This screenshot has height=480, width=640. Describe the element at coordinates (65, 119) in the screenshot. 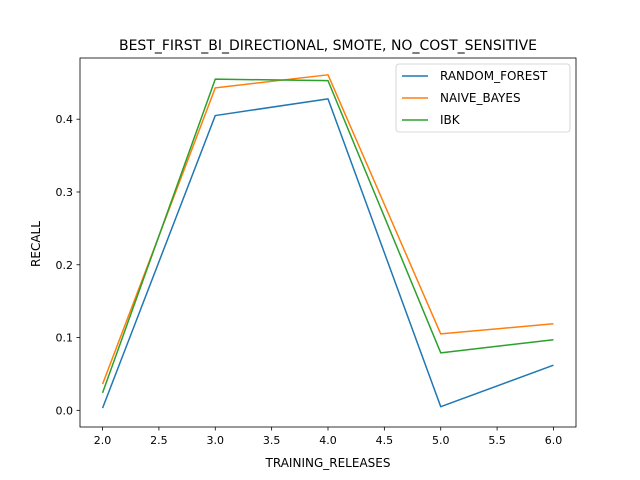

I see `y-tick-label: 0.4` at that location.